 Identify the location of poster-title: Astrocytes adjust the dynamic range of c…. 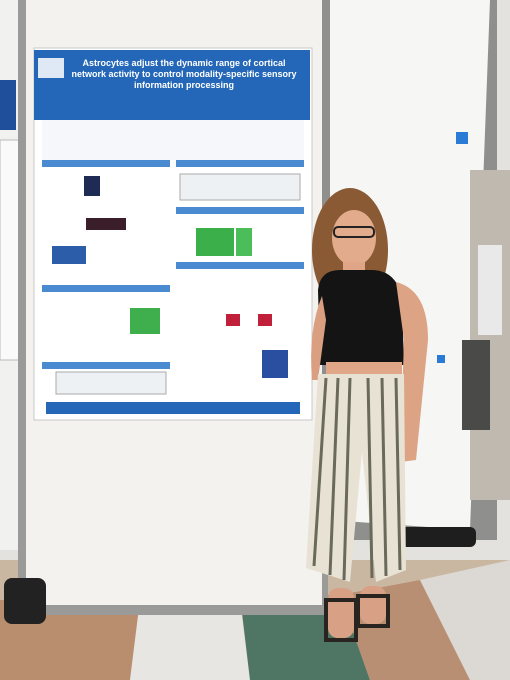
(184, 74).